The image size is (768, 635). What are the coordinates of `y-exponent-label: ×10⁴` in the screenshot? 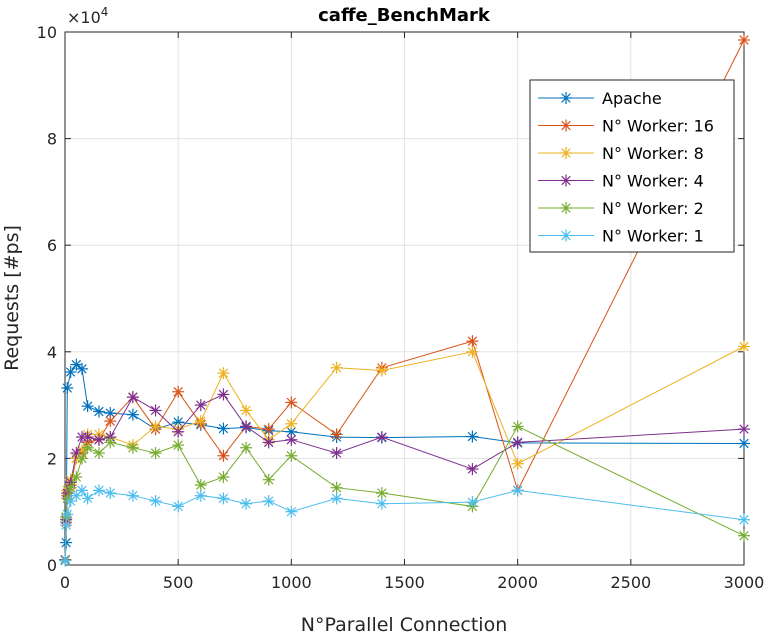 It's located at (87, 16).